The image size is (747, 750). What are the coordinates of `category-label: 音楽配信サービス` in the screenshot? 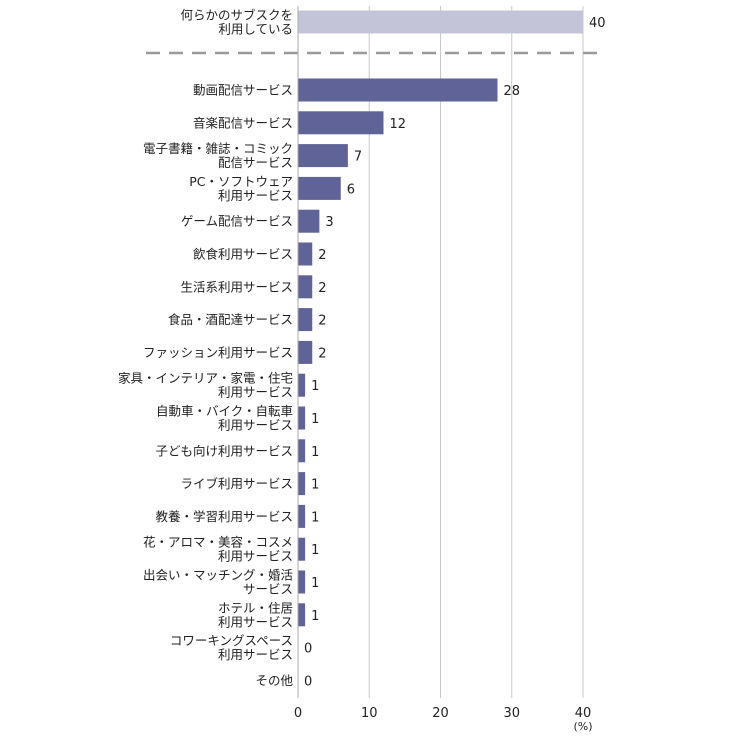 It's located at (243, 122).